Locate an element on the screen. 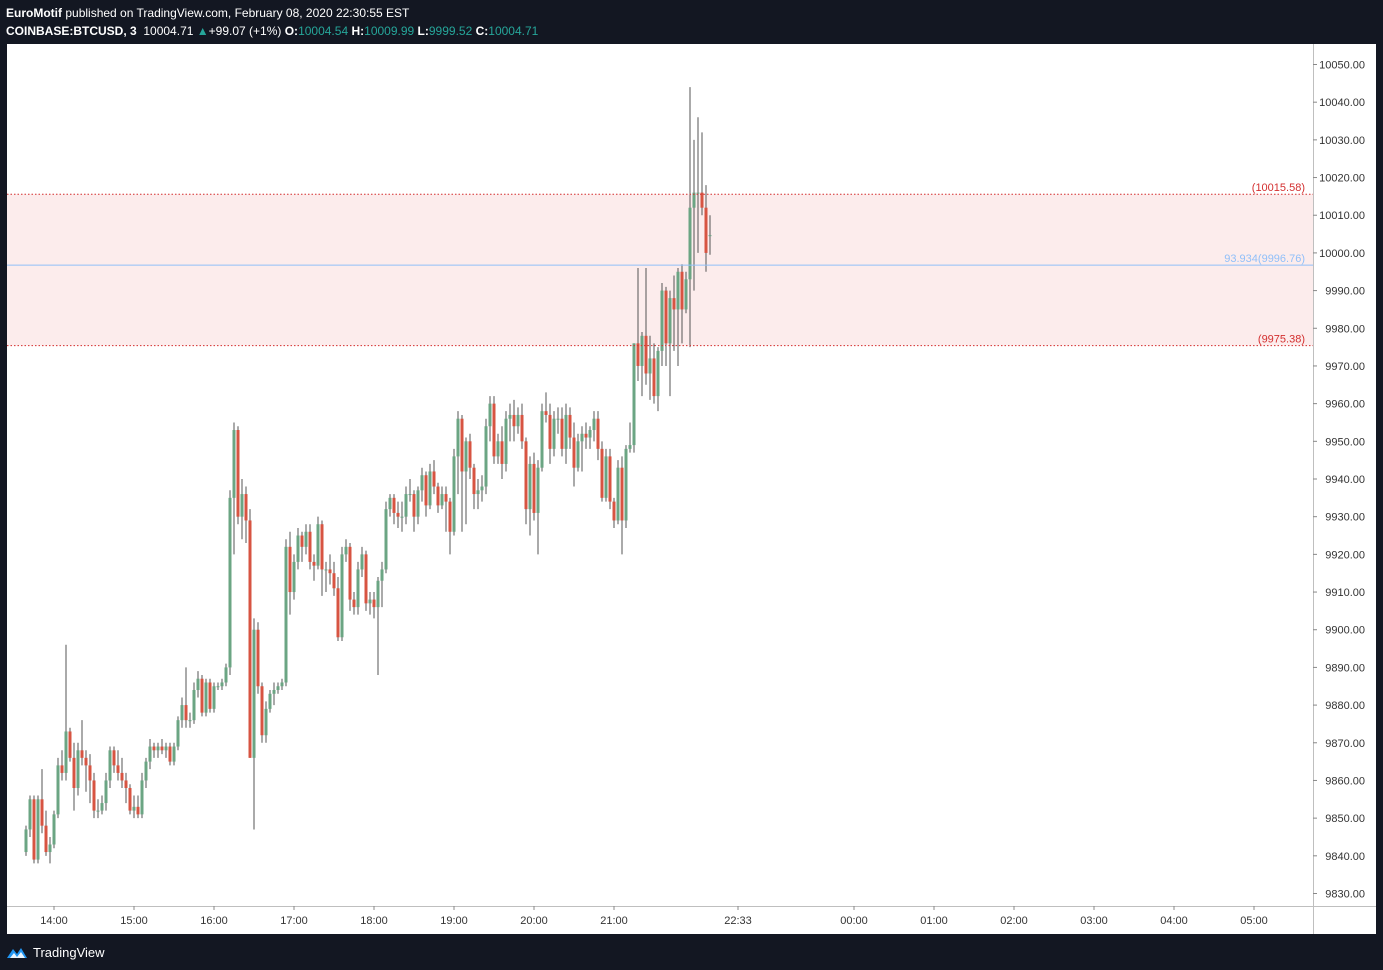 The image size is (1383, 970). symbol-label: COINBASE:BTCUSD, 3 is located at coordinates (71, 31).